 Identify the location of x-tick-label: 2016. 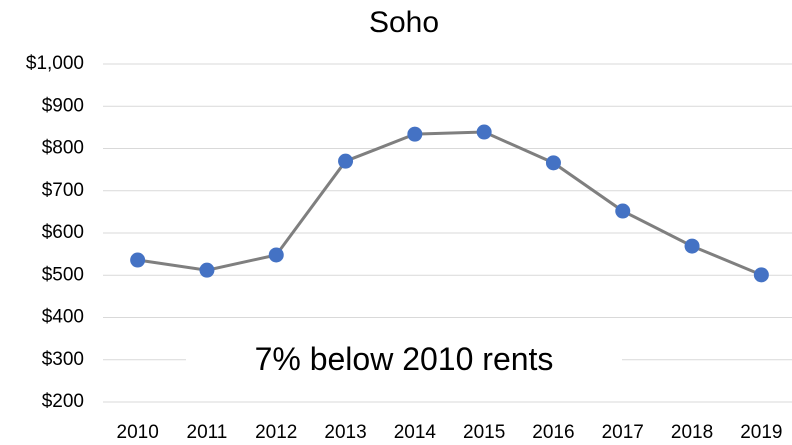
(553, 432).